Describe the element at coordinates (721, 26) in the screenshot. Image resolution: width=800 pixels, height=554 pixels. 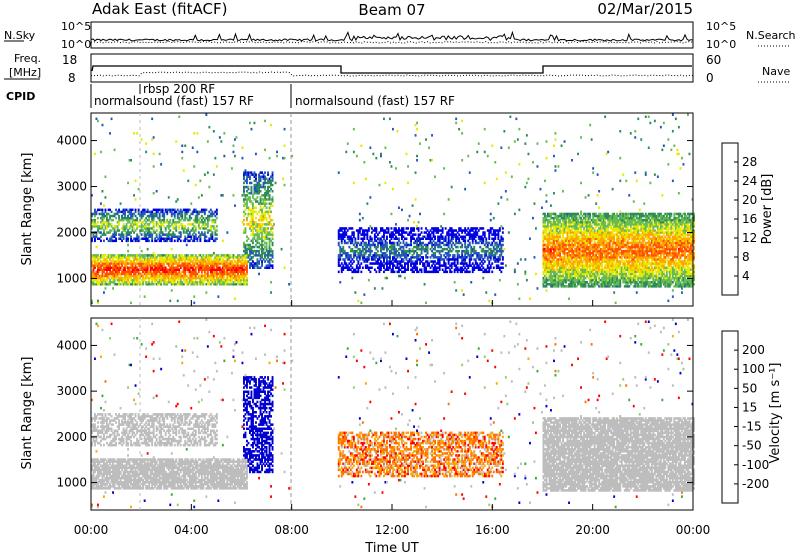
I see `noise-right-tick-top: 10^5` at that location.